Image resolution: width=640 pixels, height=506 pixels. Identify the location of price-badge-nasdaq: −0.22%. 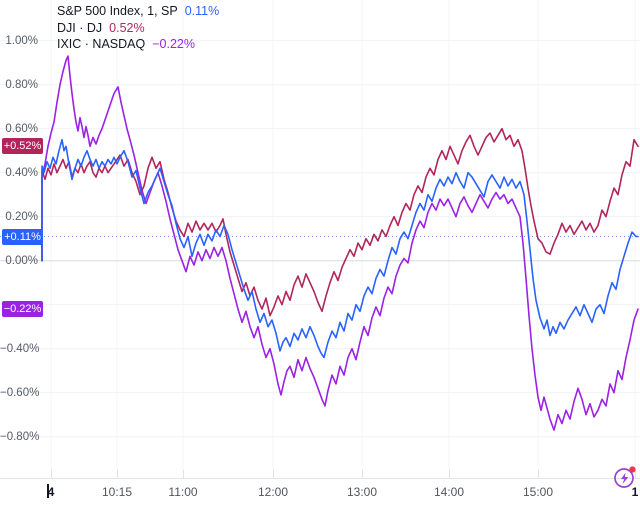
(22, 309).